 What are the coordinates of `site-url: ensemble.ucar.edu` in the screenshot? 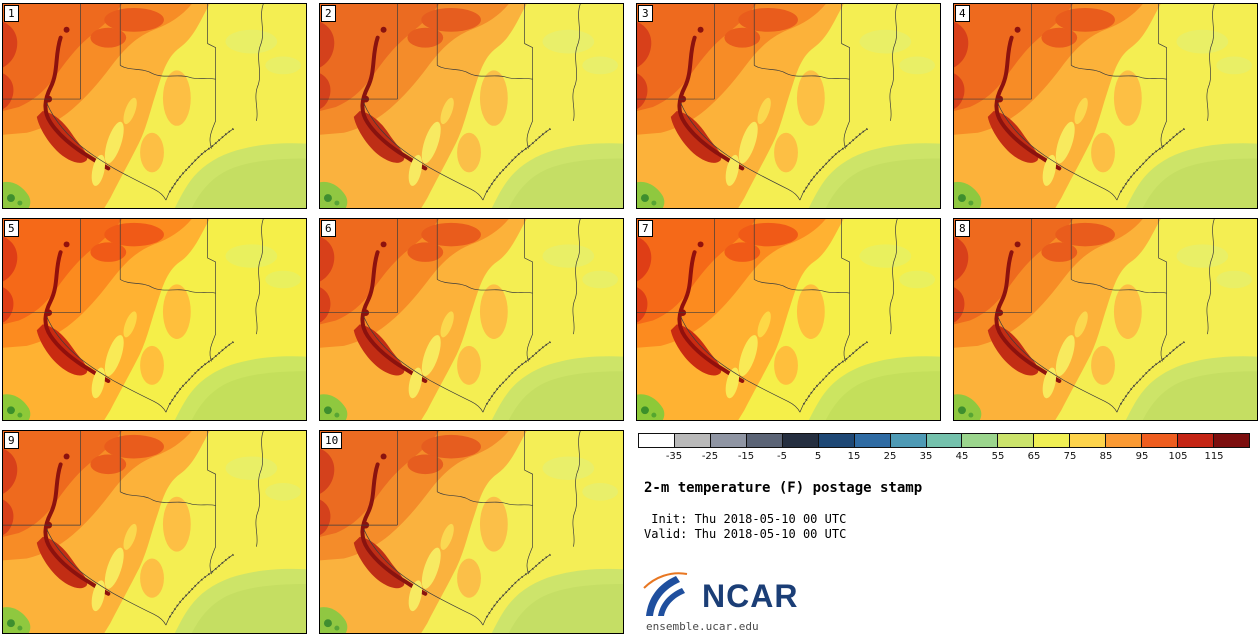 It's located at (702, 626).